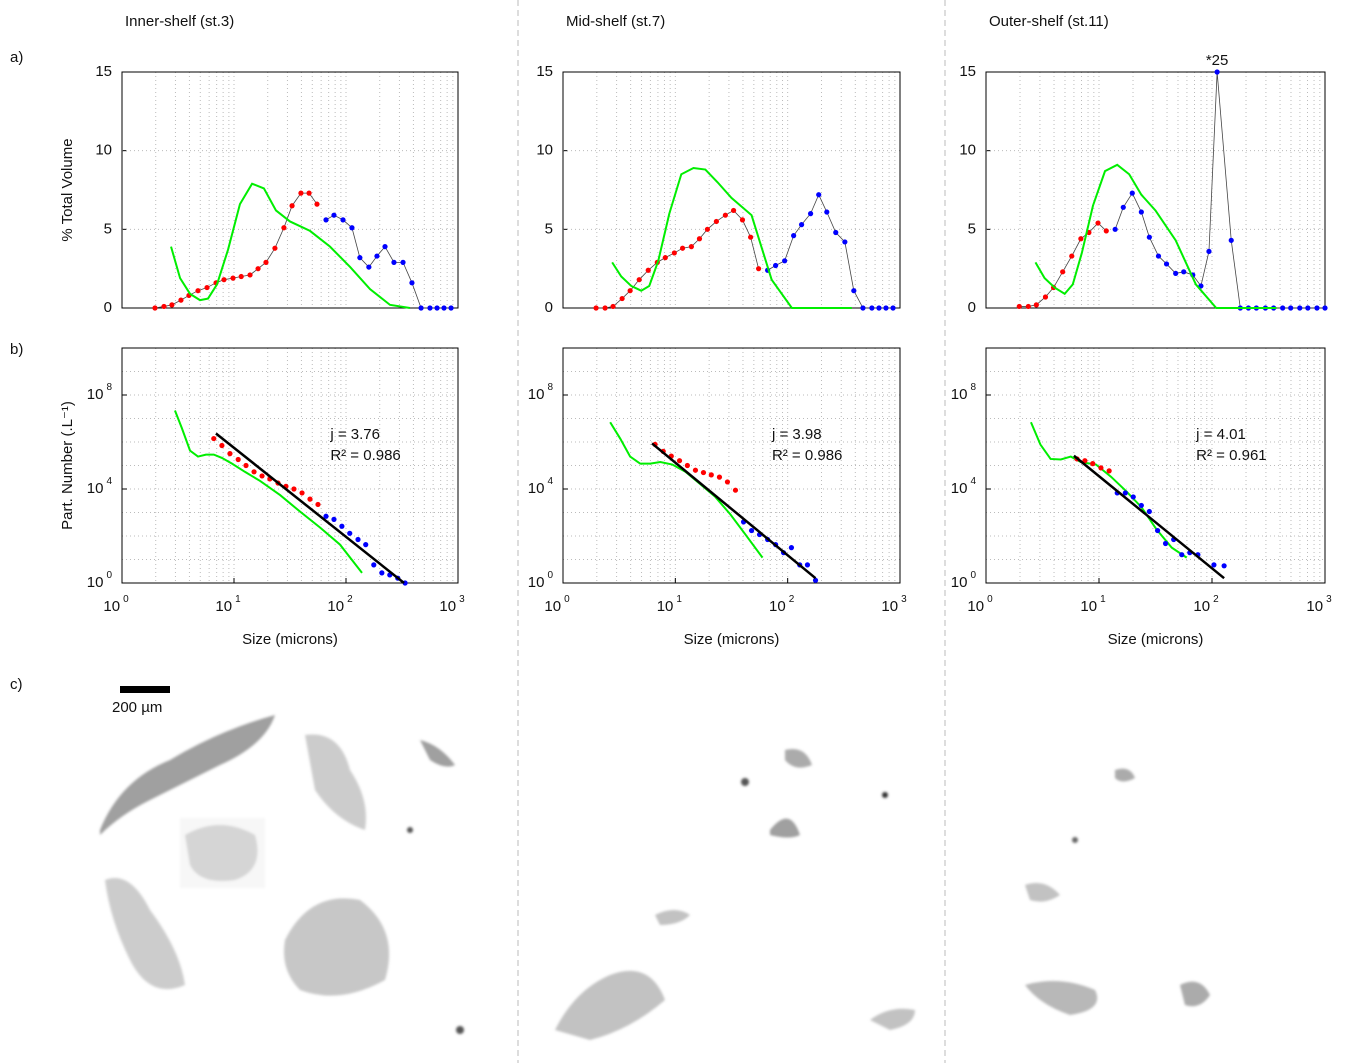 This screenshot has width=1349, height=1063. I want to click on series-line, so click(290, 245).